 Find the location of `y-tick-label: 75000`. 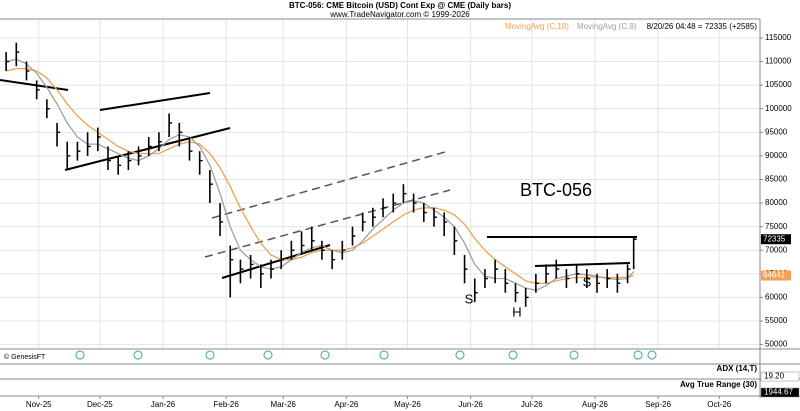

y-tick-label: 75000 is located at coordinates (776, 226).